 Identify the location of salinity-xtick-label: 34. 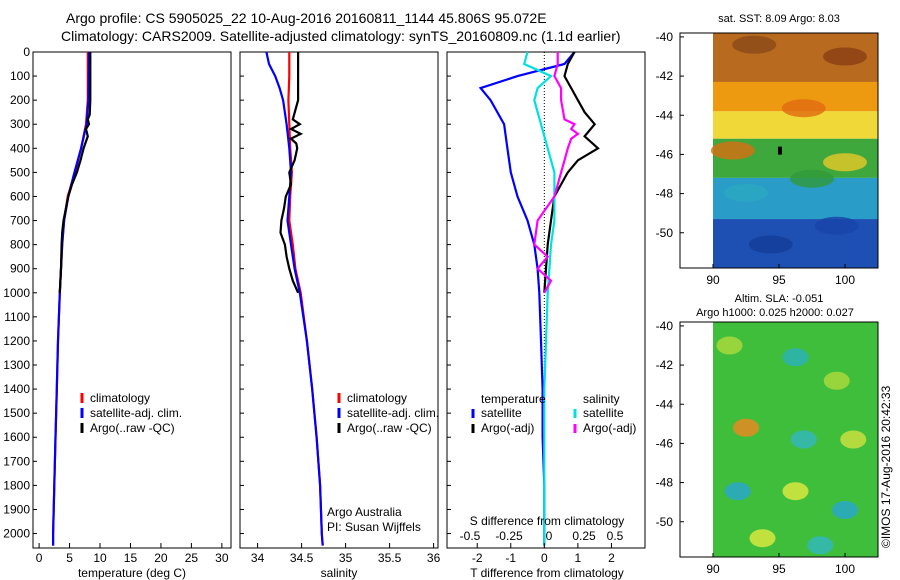
(258, 558).